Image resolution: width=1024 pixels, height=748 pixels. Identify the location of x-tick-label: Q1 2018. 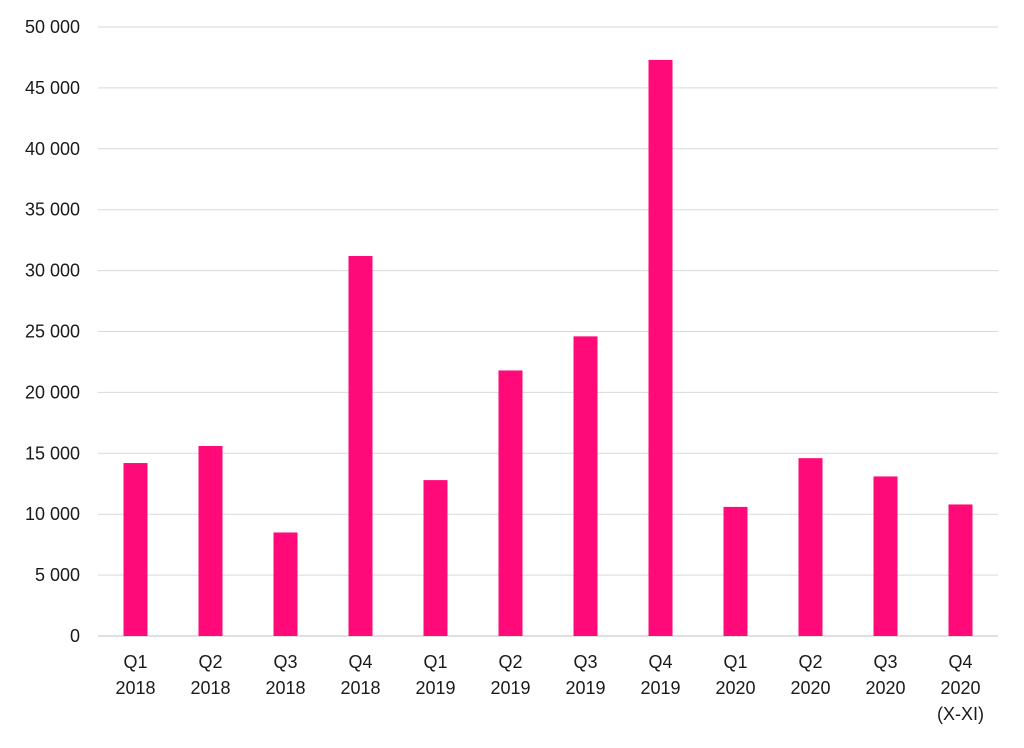
(135, 675).